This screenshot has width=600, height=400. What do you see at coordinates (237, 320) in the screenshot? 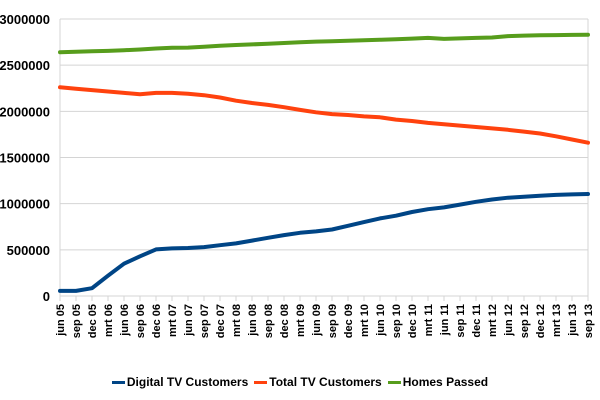
I see `x-tick-label: mrt 08` at bounding box center [237, 320].